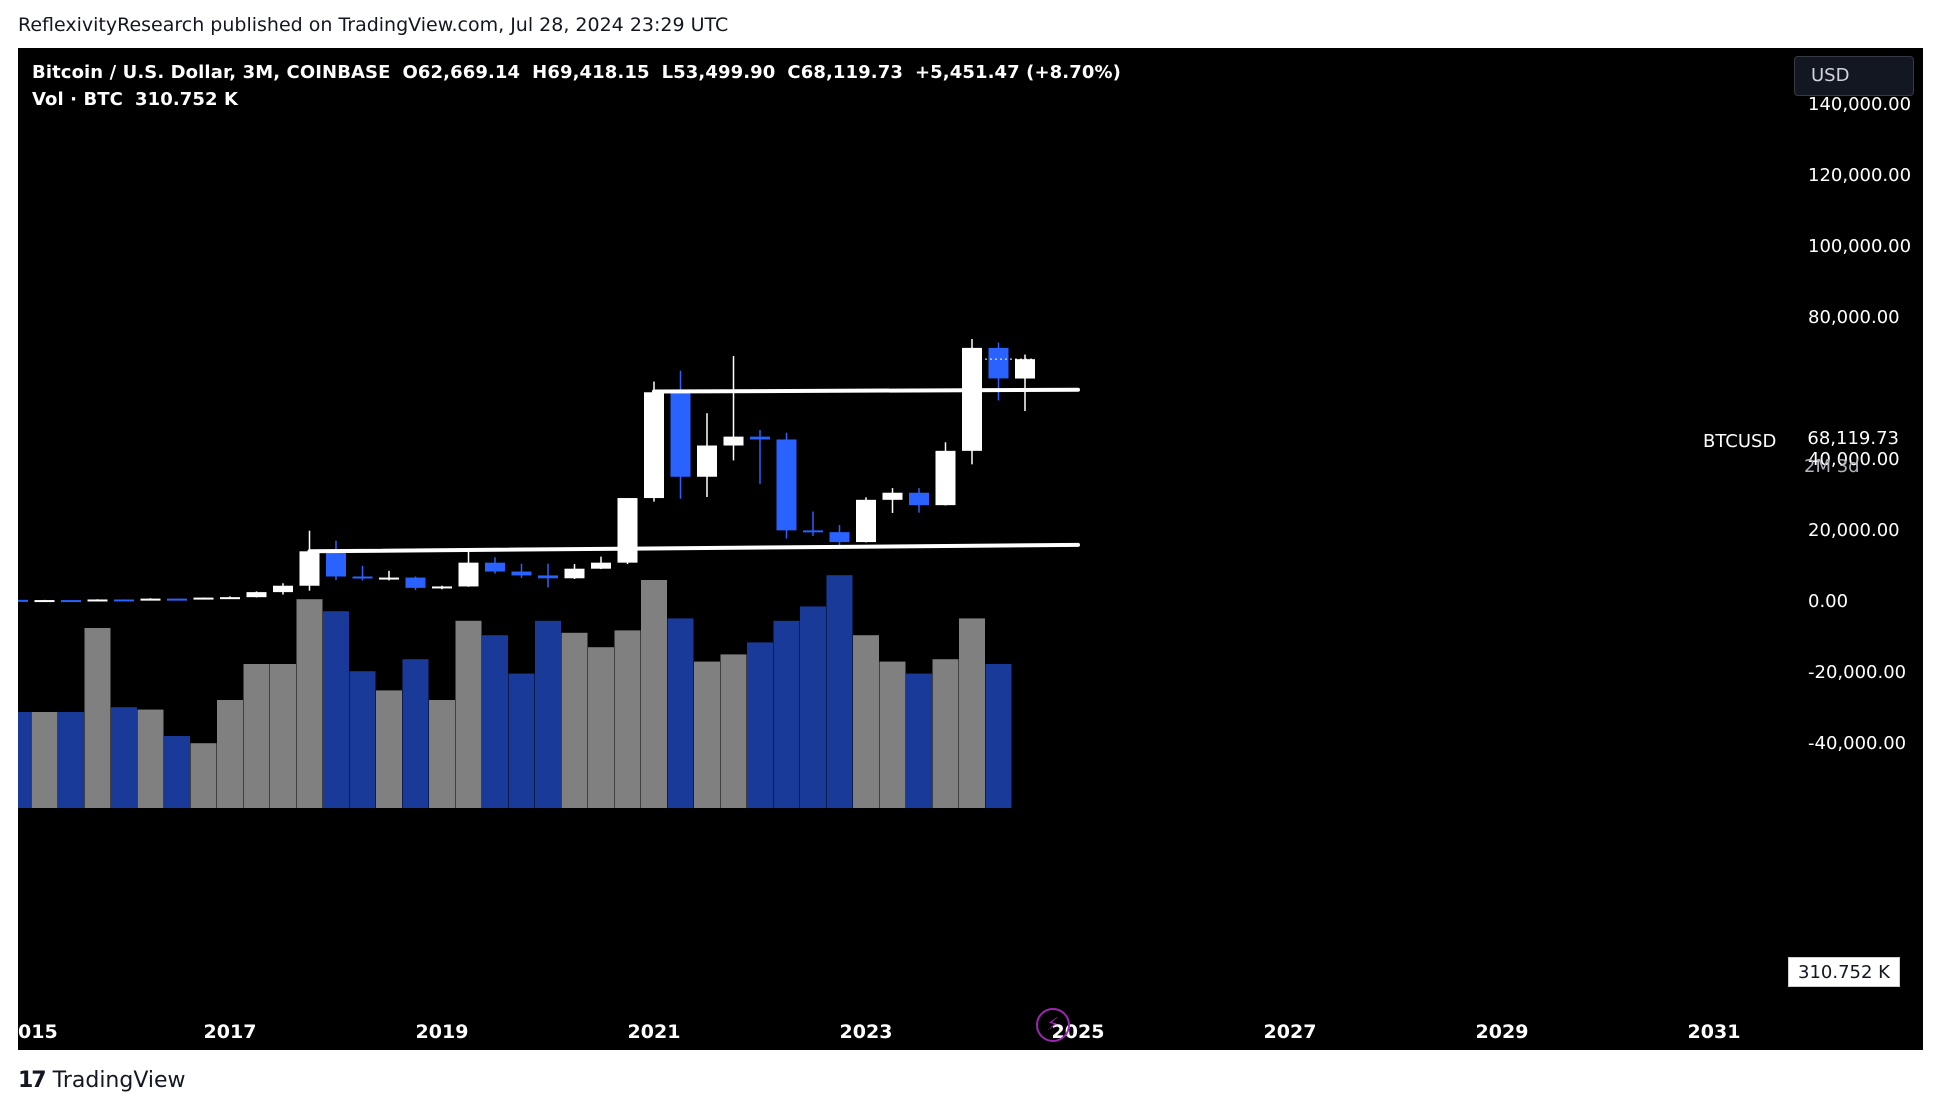 This screenshot has width=1938, height=1110. I want to click on x-tick-label: 2031, so click(1714, 1032).